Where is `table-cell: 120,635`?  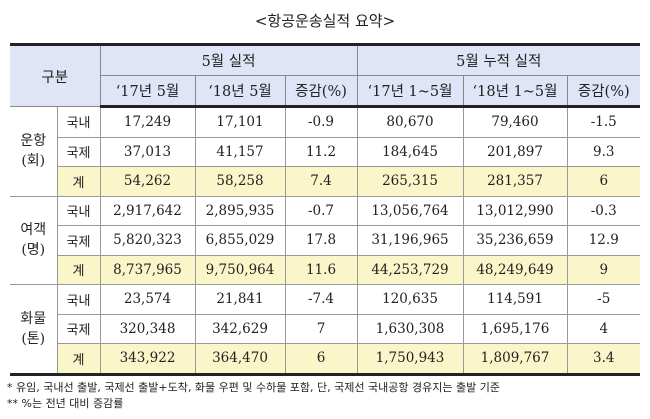
table-cell: 120,635 is located at coordinates (410, 299).